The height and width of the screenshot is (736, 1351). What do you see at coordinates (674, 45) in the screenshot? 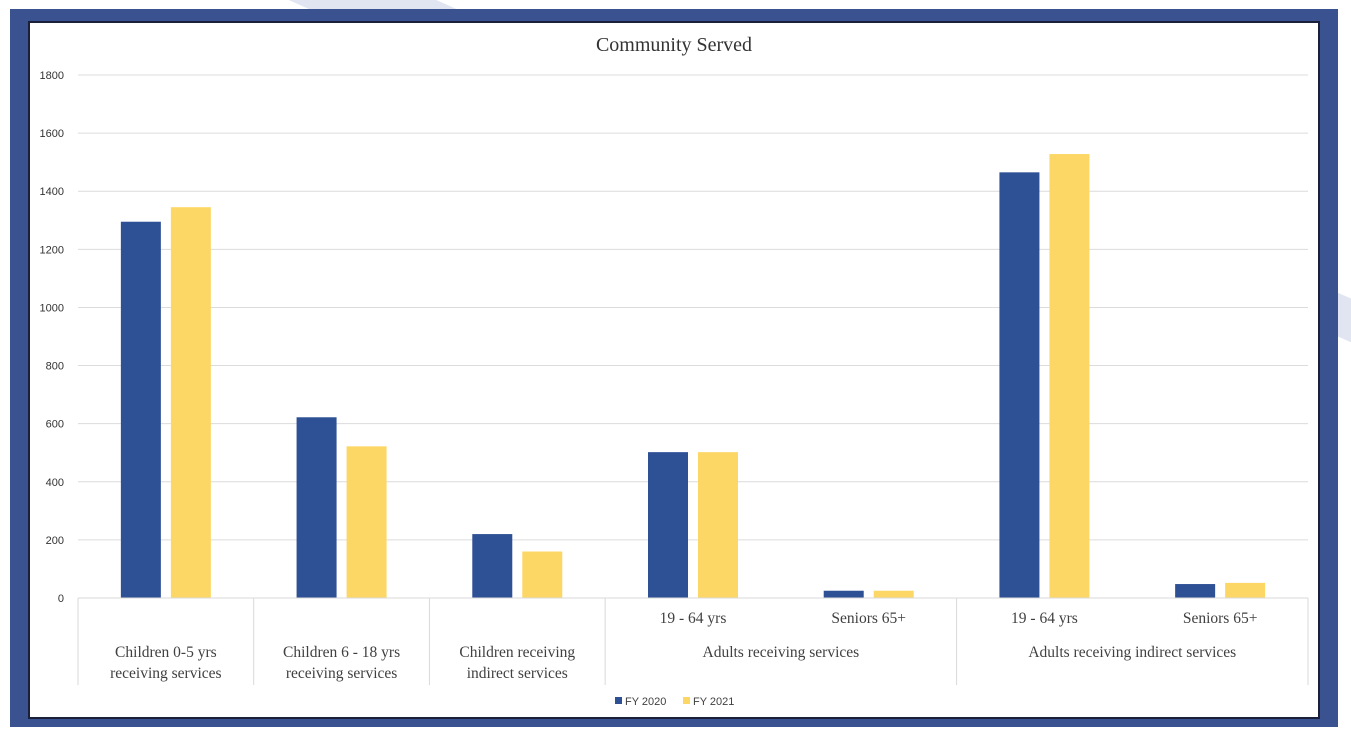
I see `chart-title: Community Served` at bounding box center [674, 45].